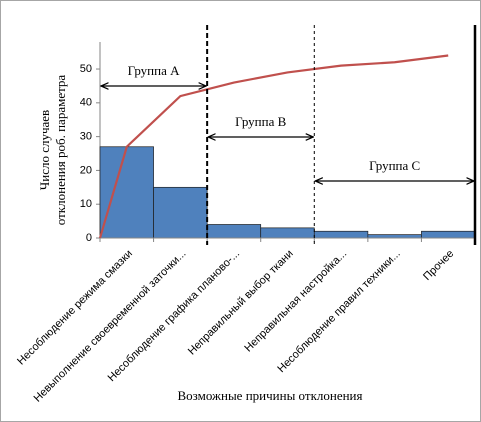  Describe the element at coordinates (86, 103) in the screenshot. I see `y-tick-label: 40` at that location.